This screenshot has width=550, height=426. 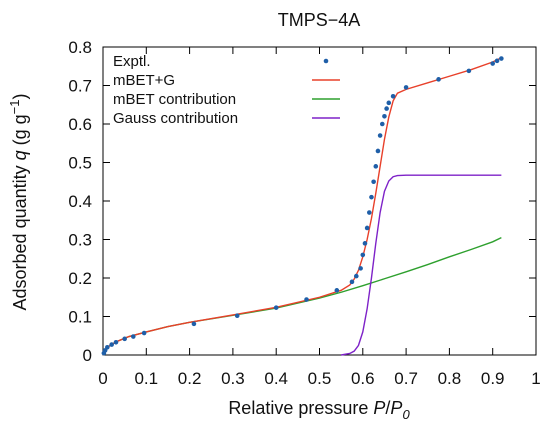 What do you see at coordinates (80, 317) in the screenshot?
I see `y-tick-label: 0.1` at bounding box center [80, 317].